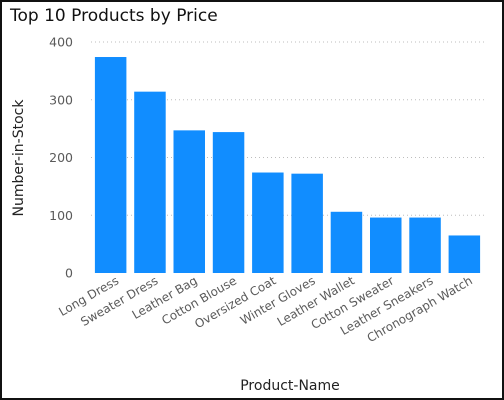  I want to click on x-axis-label: Product-Name, so click(290, 386).